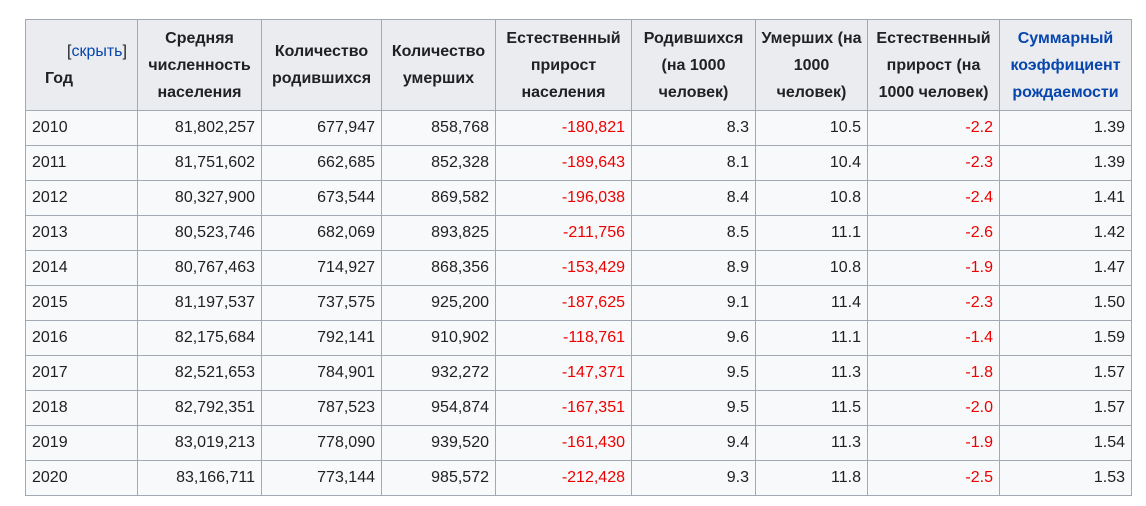 The image size is (1146, 506). Describe the element at coordinates (563, 303) in the screenshot. I see `cell-natural-growth: -187,625` at that location.